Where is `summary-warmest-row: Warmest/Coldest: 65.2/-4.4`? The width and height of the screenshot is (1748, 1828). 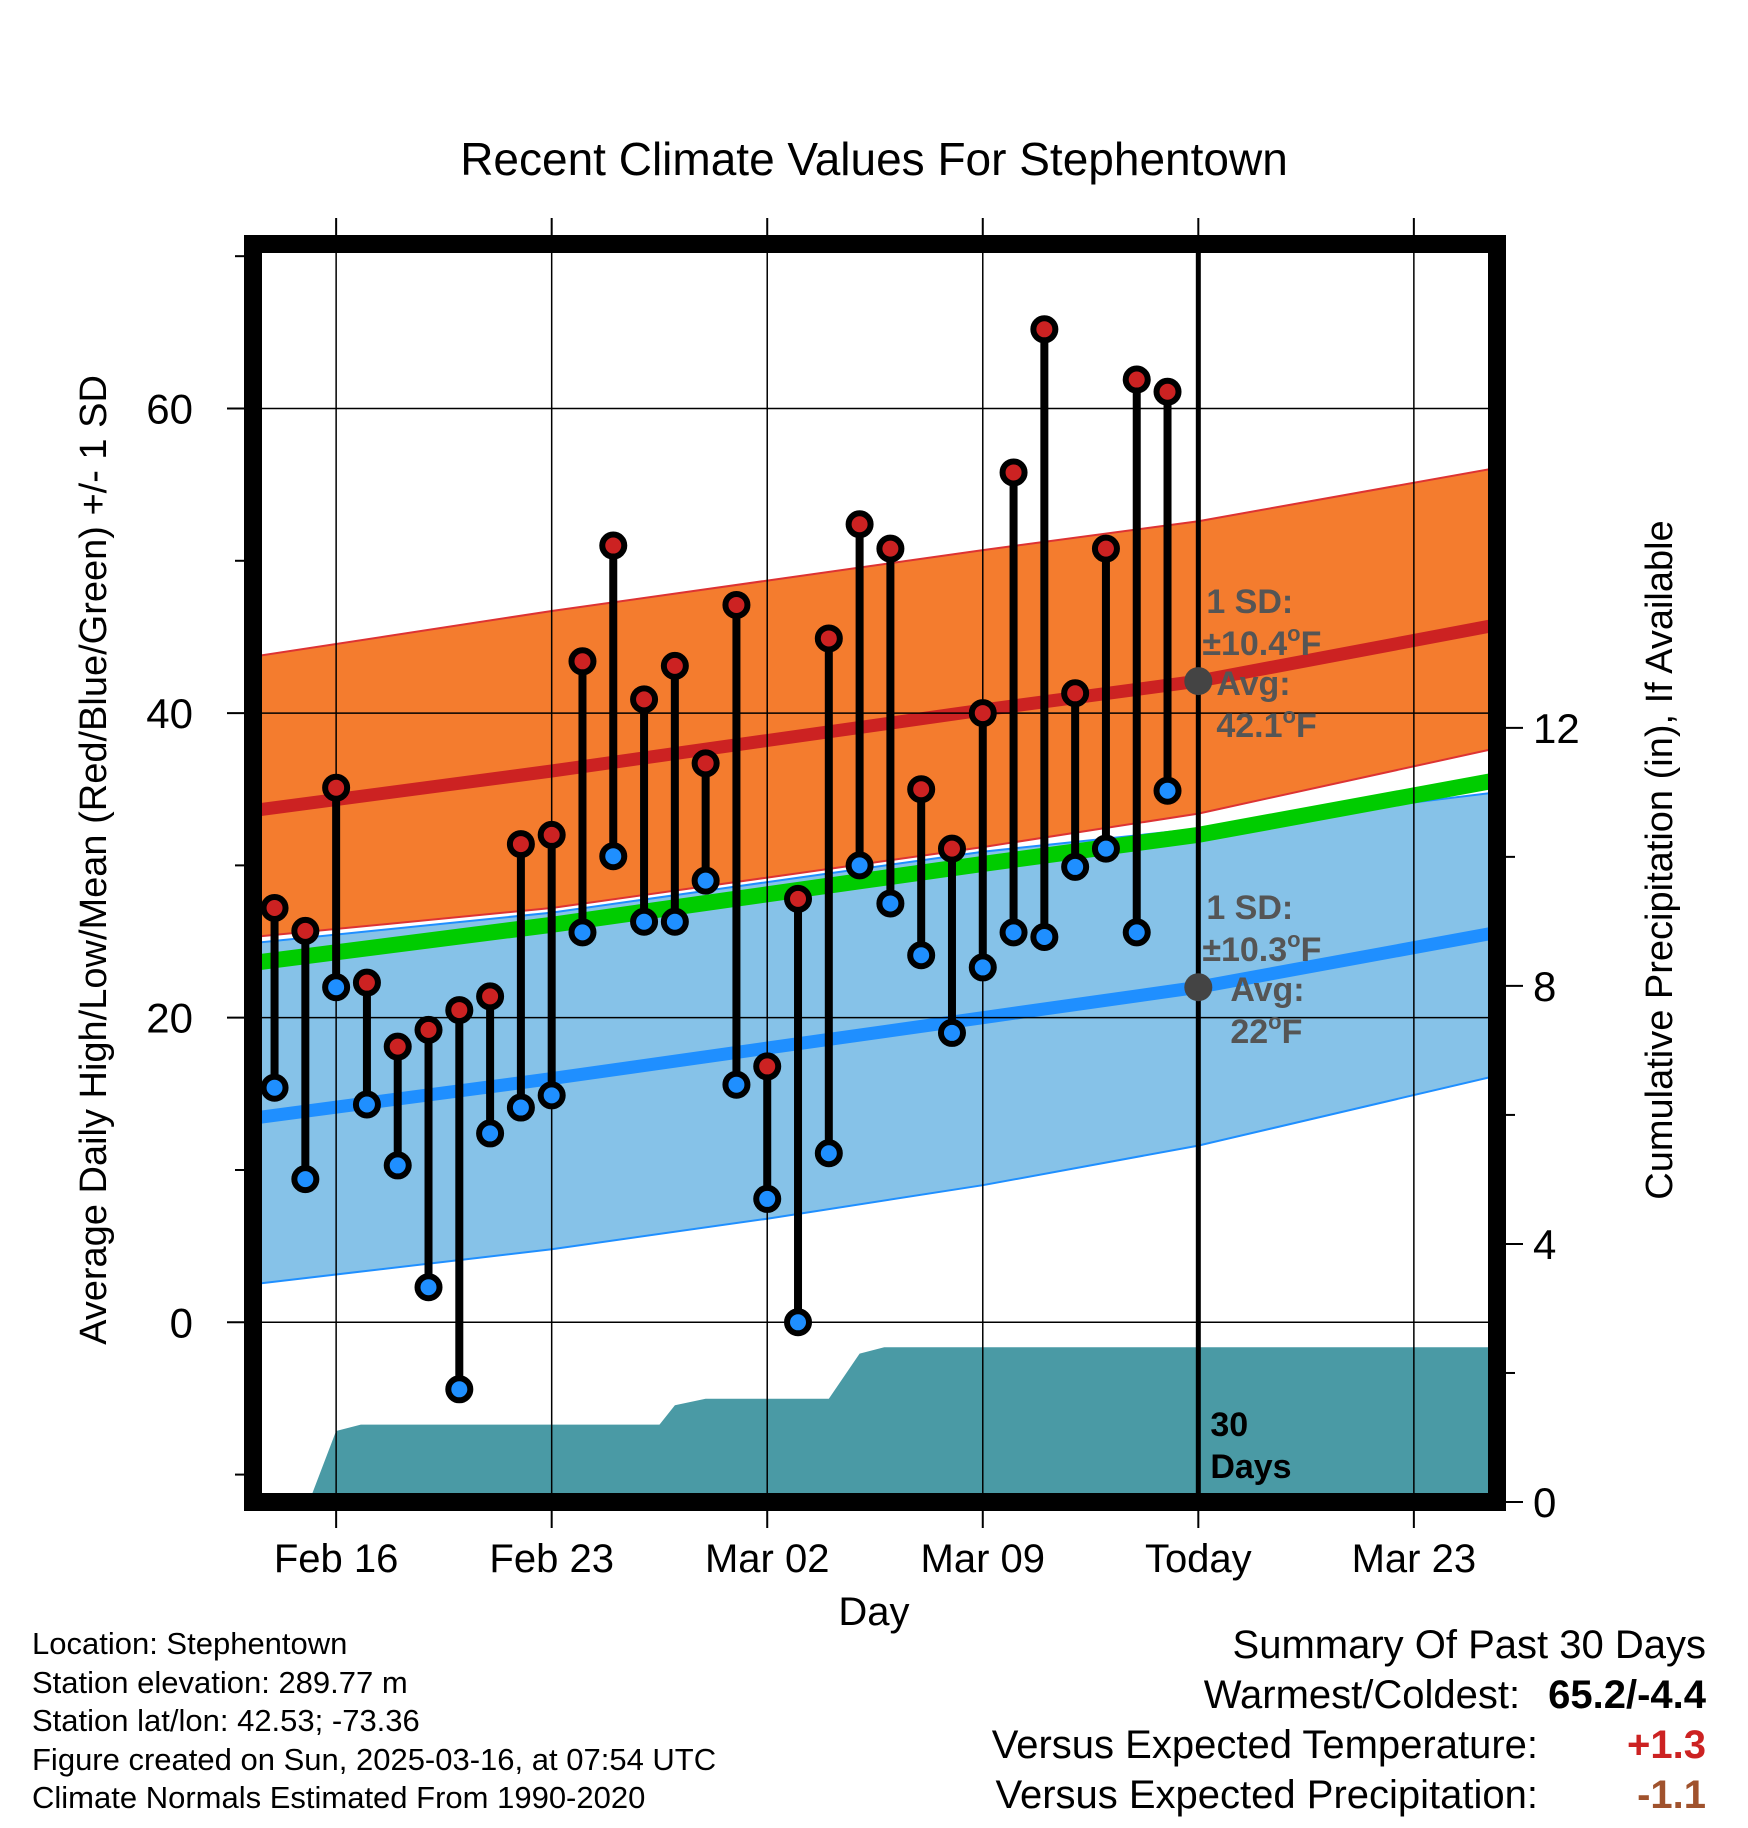
summary-warmest-row: Warmest/Coldest: 65.2/-4.4 is located at coordinates (1349, 1695).